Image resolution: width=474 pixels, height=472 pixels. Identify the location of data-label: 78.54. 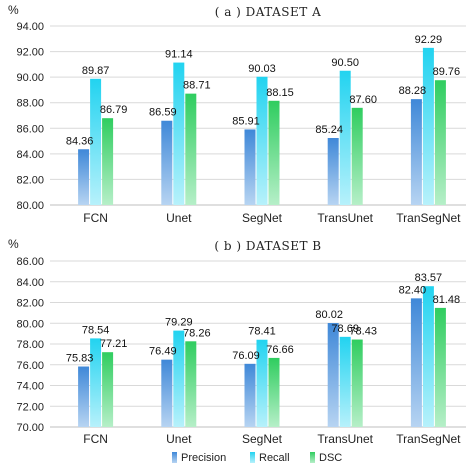
(96, 330).